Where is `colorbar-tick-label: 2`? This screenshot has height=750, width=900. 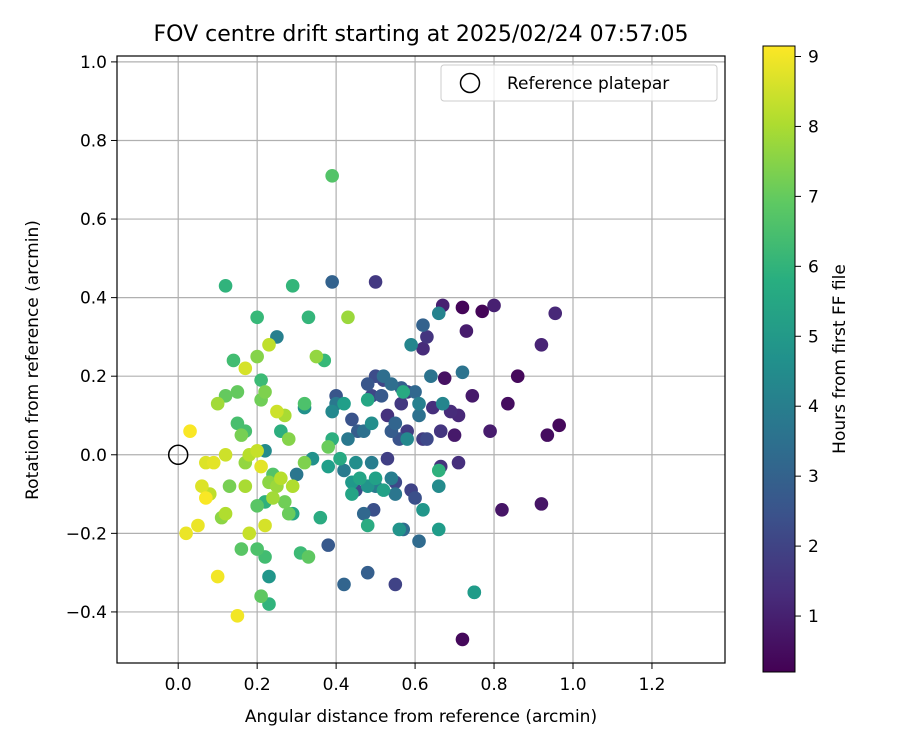
colorbar-tick-label: 2 is located at coordinates (813, 547).